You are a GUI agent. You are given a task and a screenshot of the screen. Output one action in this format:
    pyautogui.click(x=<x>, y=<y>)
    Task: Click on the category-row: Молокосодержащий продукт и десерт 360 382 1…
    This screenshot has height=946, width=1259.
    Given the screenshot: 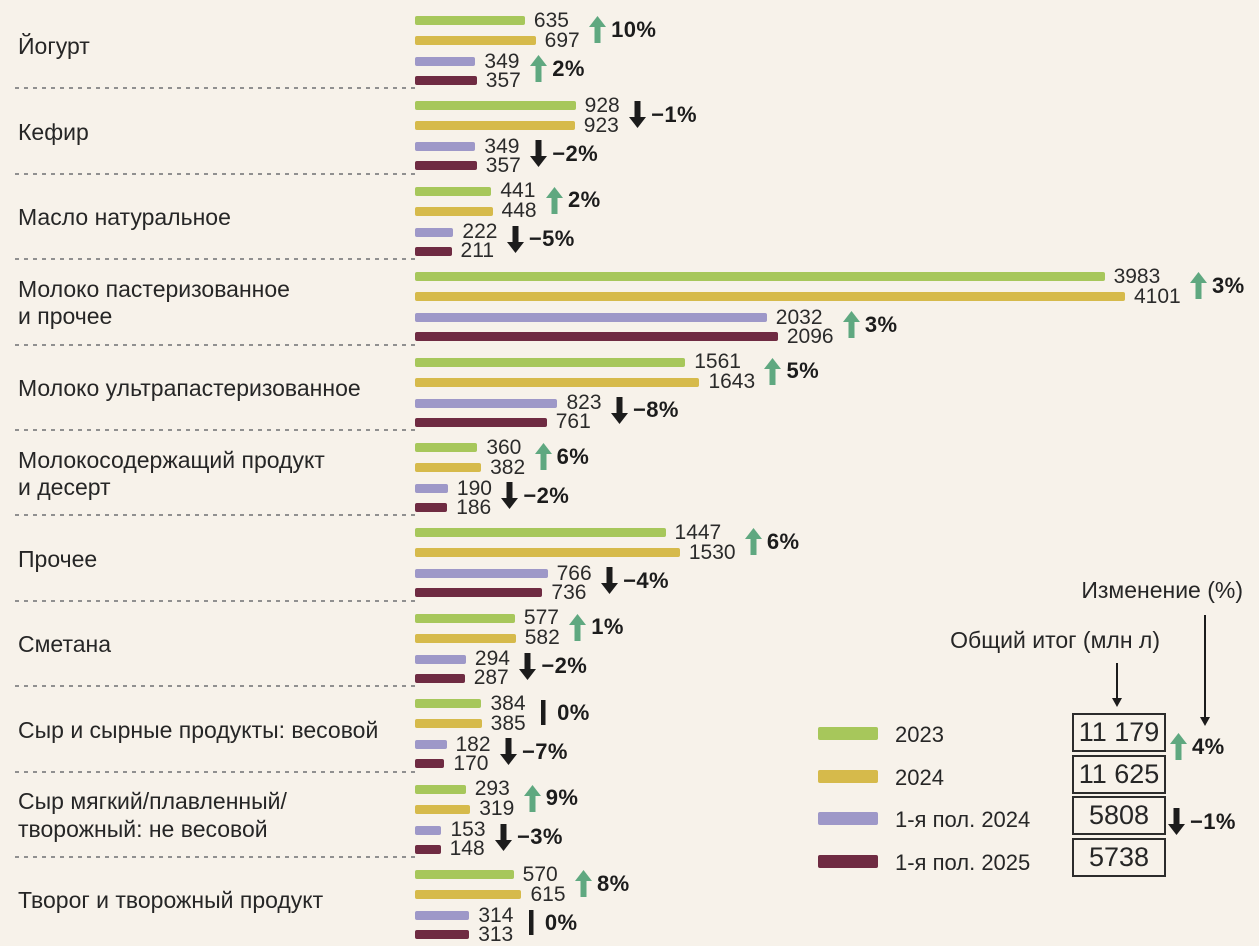 What is the action you would take?
    pyautogui.click(x=629, y=475)
    